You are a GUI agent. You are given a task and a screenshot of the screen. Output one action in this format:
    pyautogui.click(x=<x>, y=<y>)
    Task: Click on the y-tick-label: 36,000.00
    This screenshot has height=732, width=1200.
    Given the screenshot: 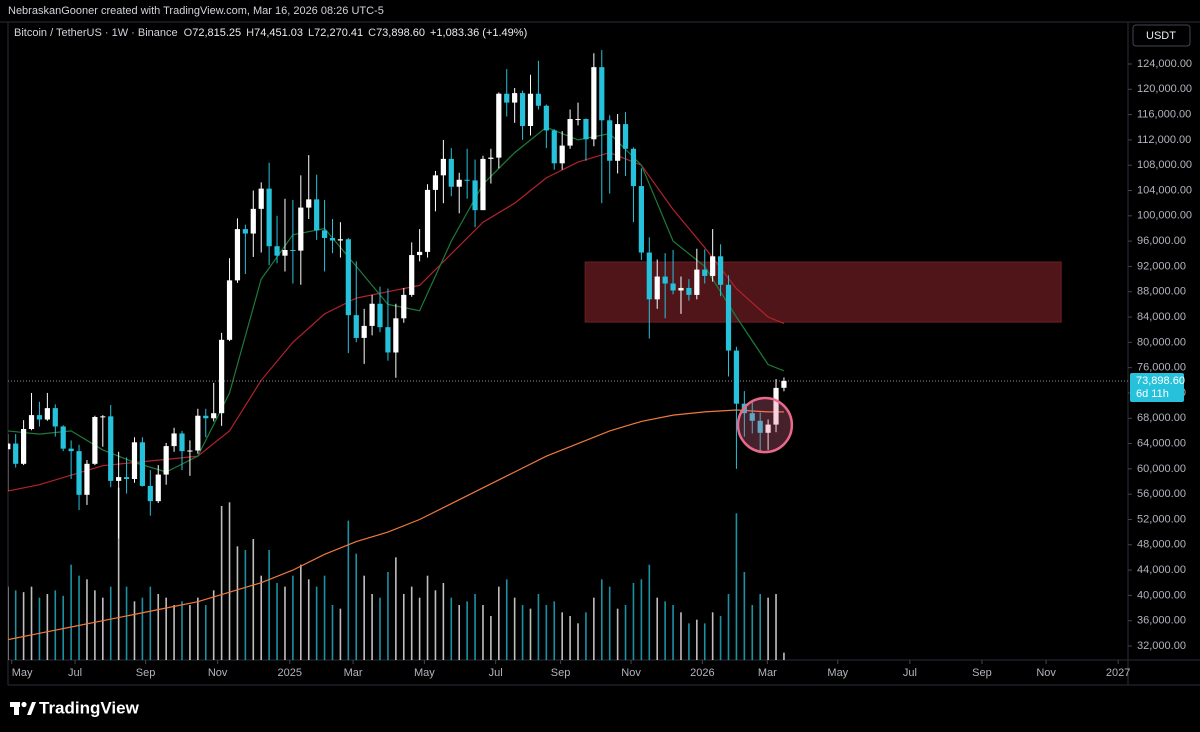 What is the action you would take?
    pyautogui.click(x=1161, y=621)
    